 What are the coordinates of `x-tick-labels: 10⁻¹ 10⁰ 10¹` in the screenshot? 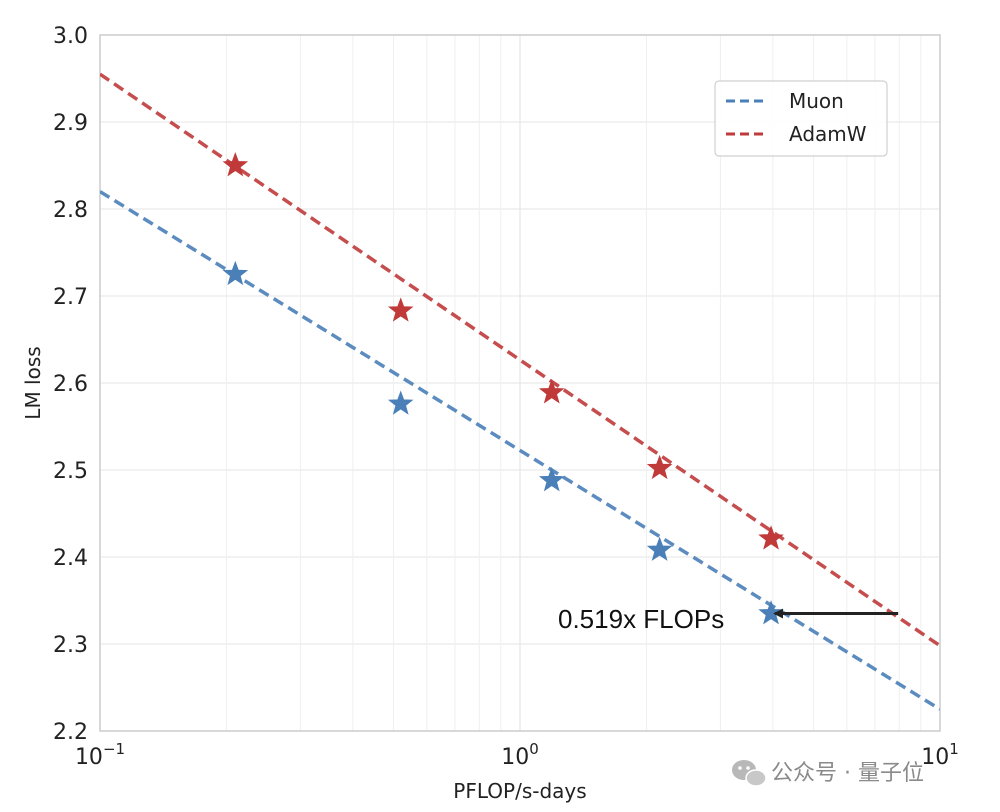 It's located at (517, 755).